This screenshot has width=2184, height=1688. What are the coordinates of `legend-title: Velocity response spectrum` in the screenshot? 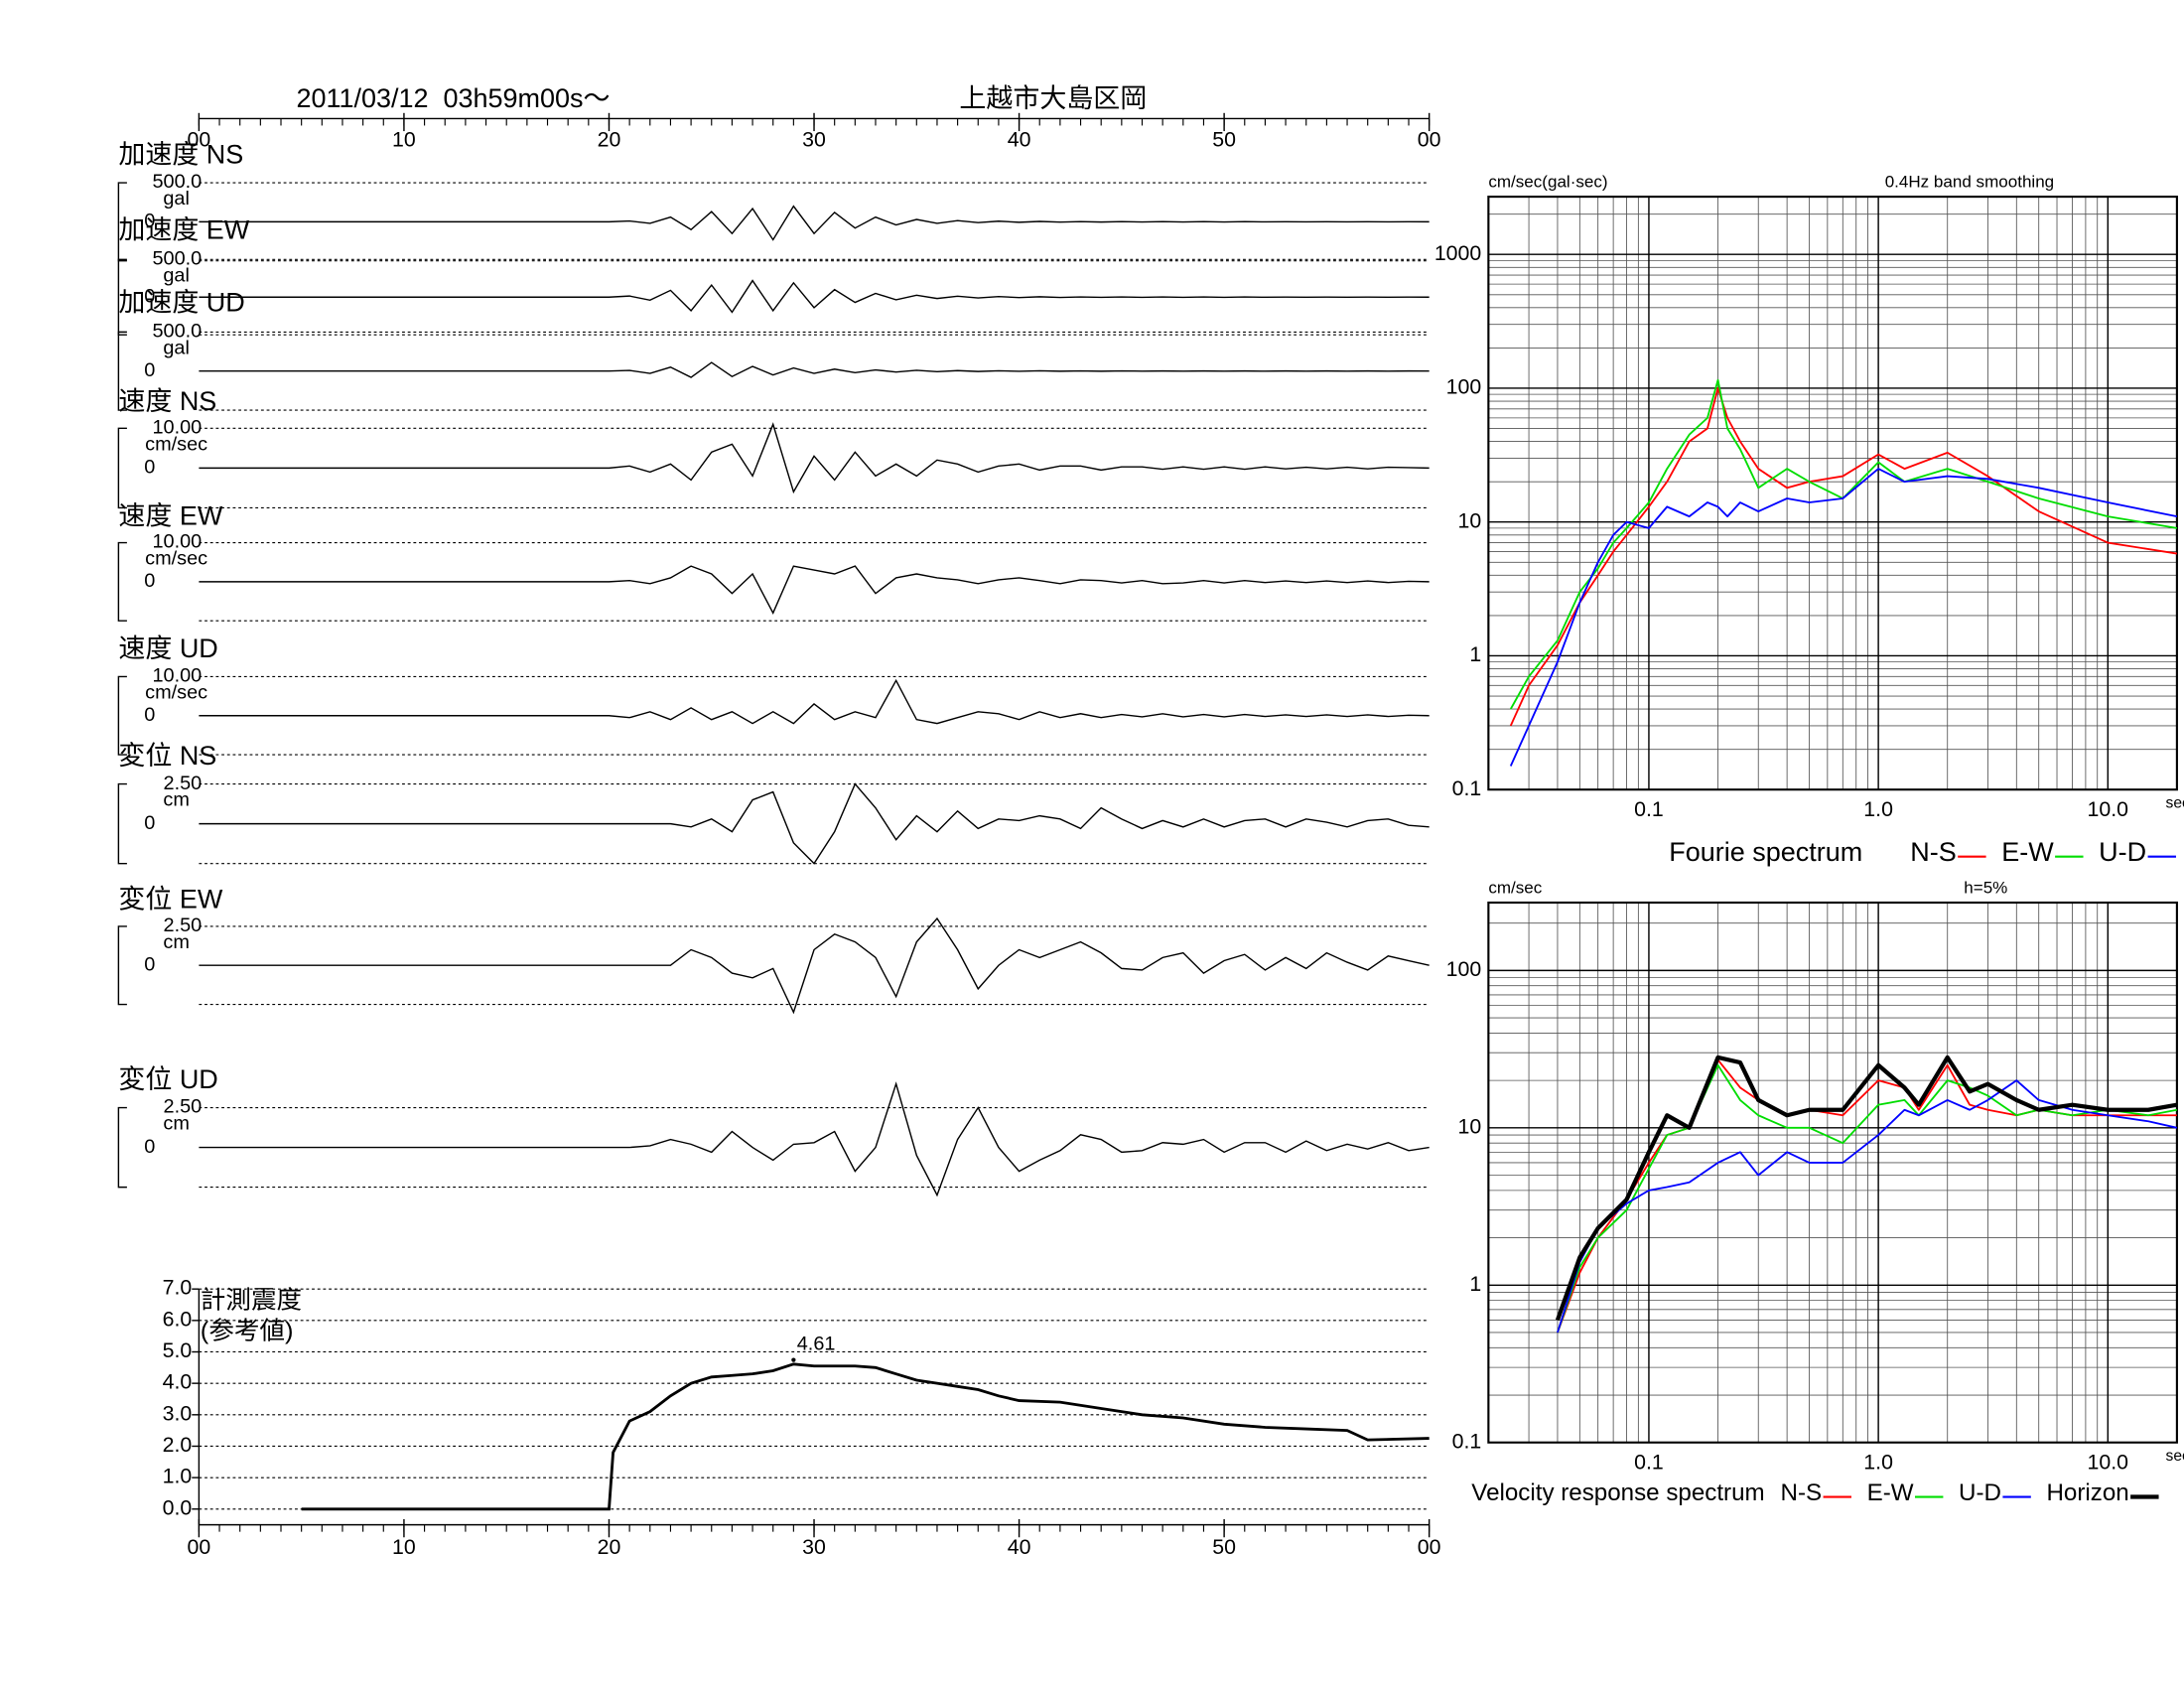 It's located at (1617, 1492).